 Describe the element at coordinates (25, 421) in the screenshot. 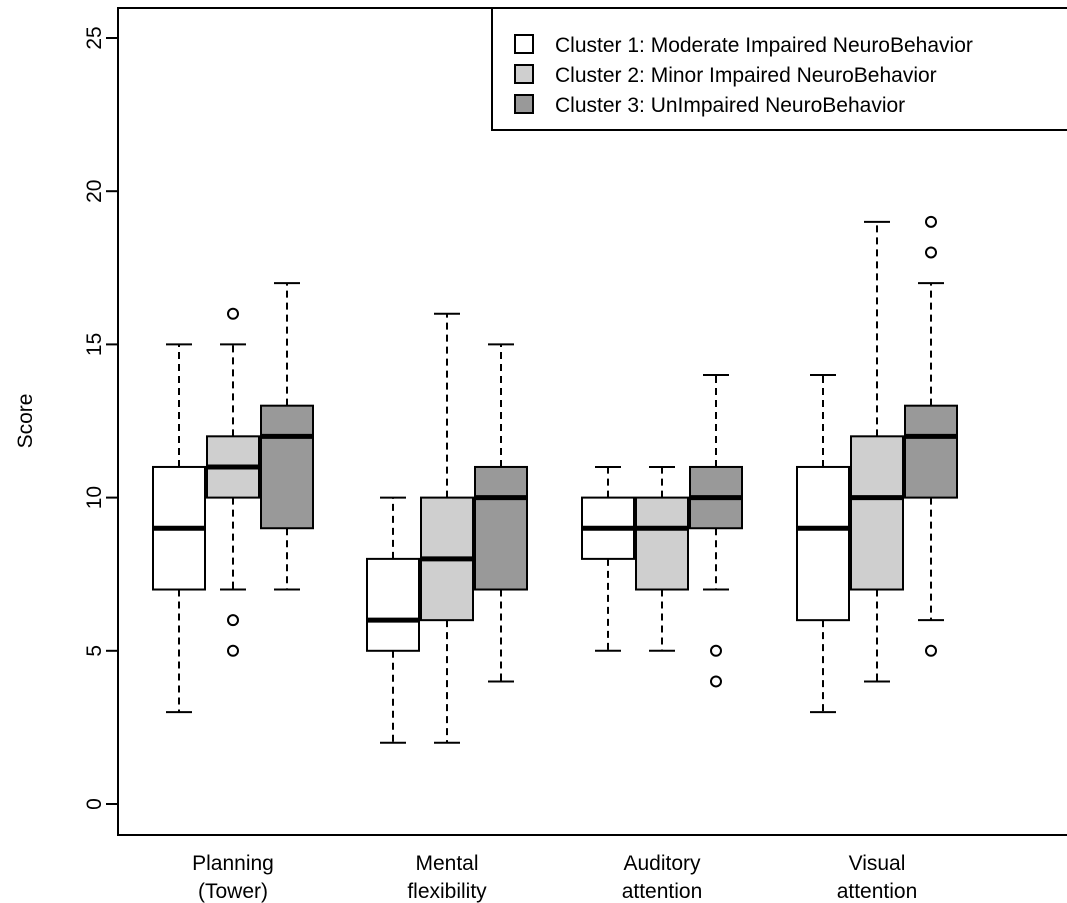

I see `y-axis-label: Score` at that location.